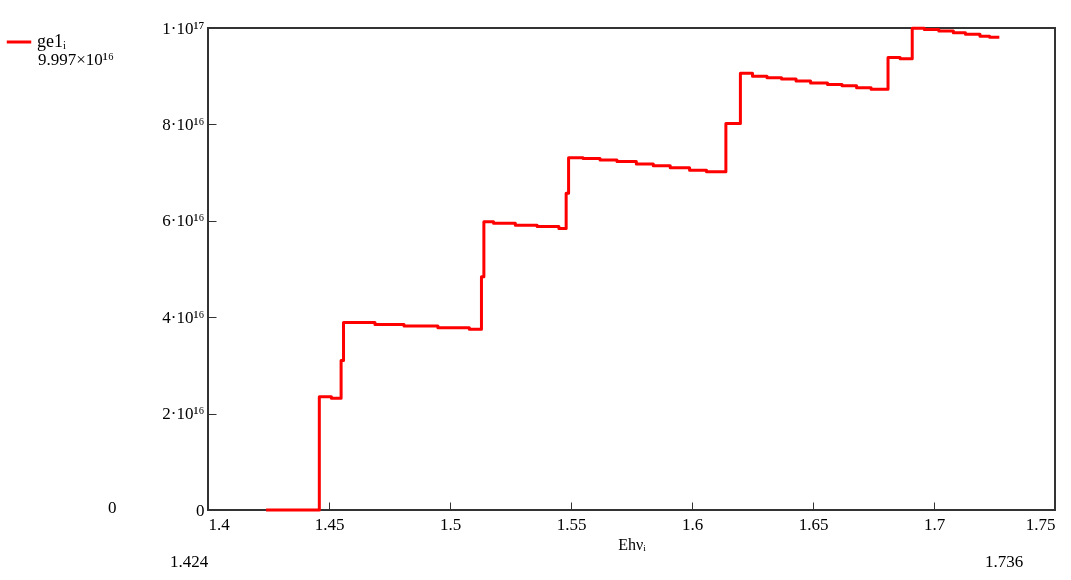  I want to click on y-tick-label: 0, so click(200, 510).